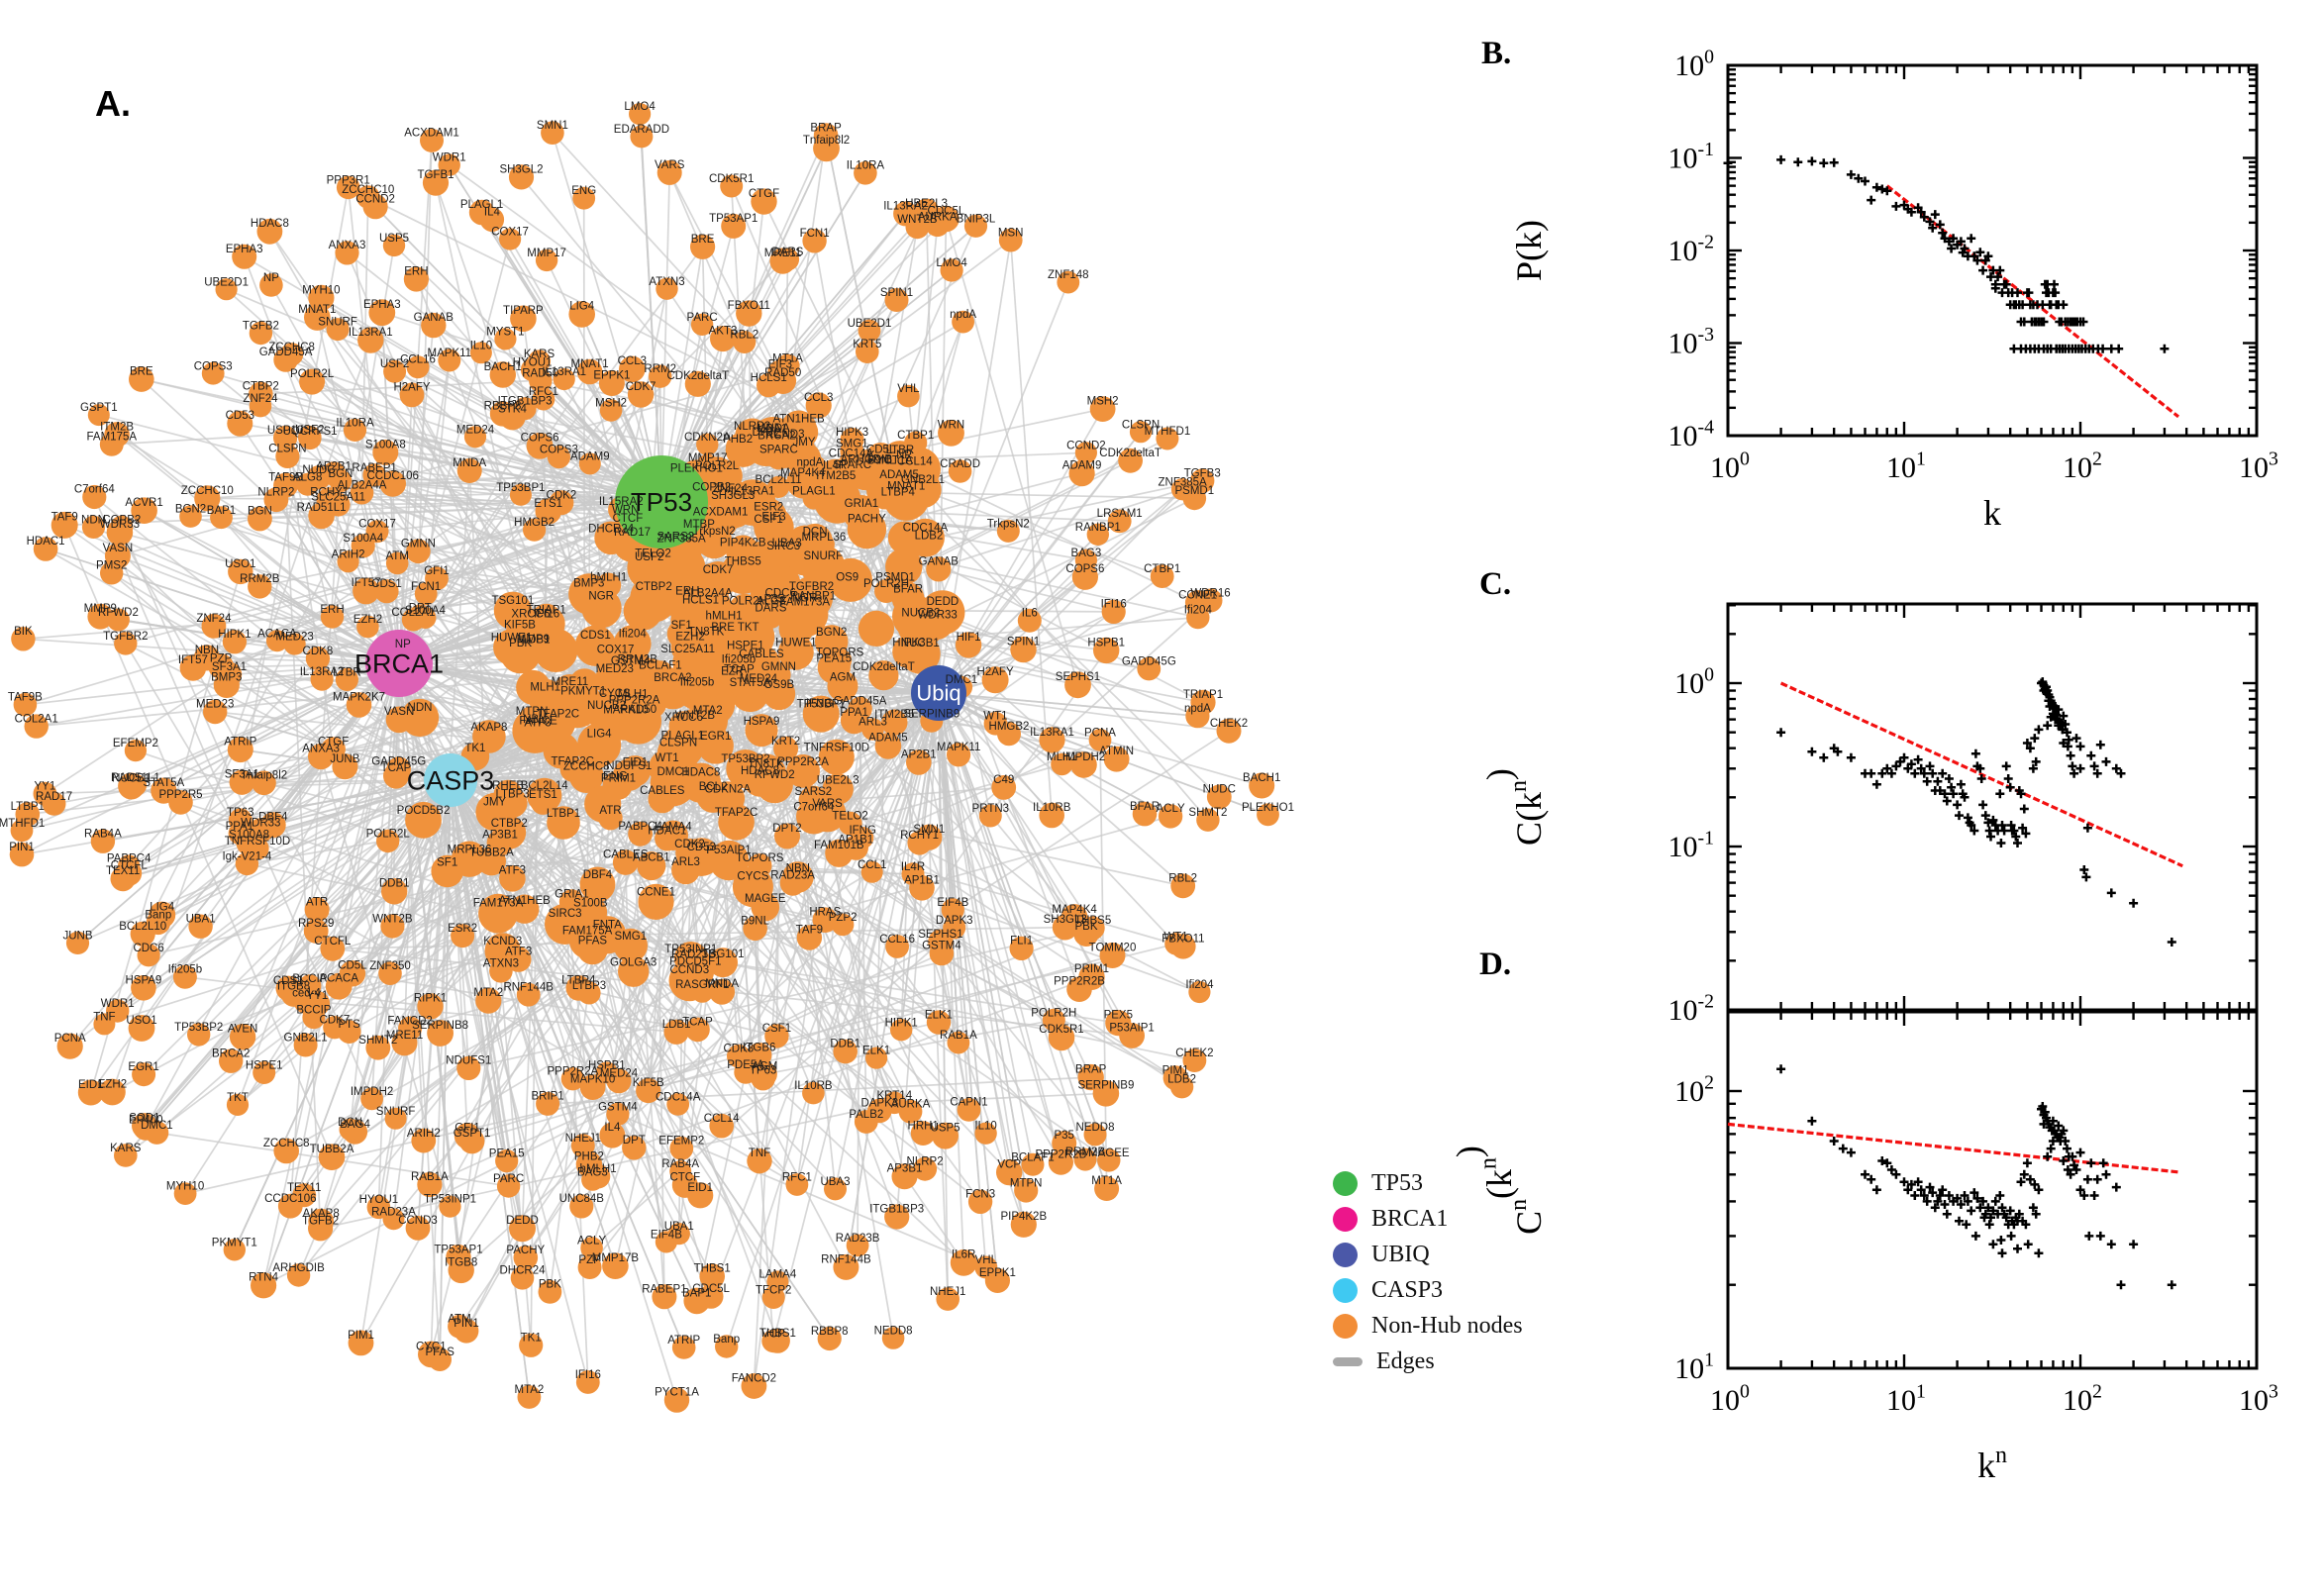 The image size is (2323, 1596). I want to click on svg-text: PIM1, so click(361, 1336).